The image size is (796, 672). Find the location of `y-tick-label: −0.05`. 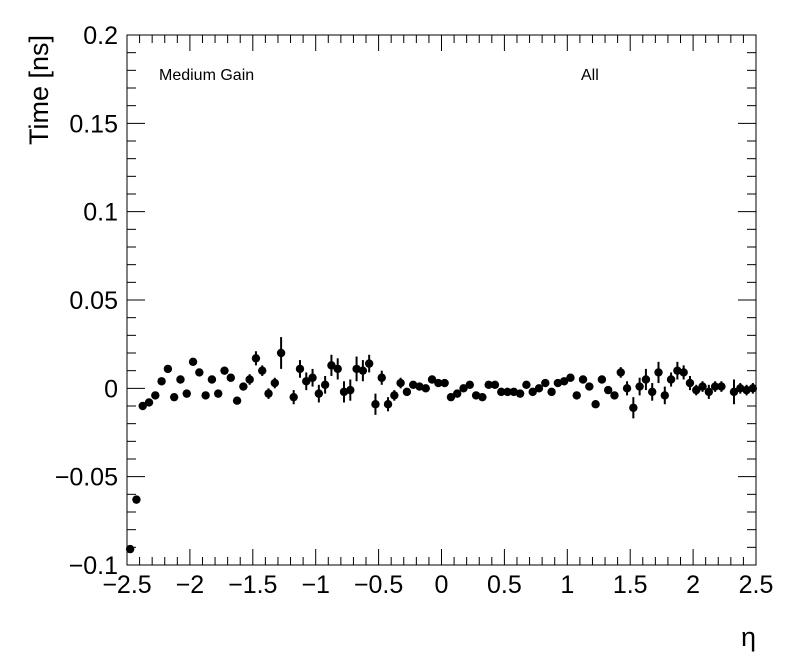

y-tick-label: −0.05 is located at coordinates (86, 478).